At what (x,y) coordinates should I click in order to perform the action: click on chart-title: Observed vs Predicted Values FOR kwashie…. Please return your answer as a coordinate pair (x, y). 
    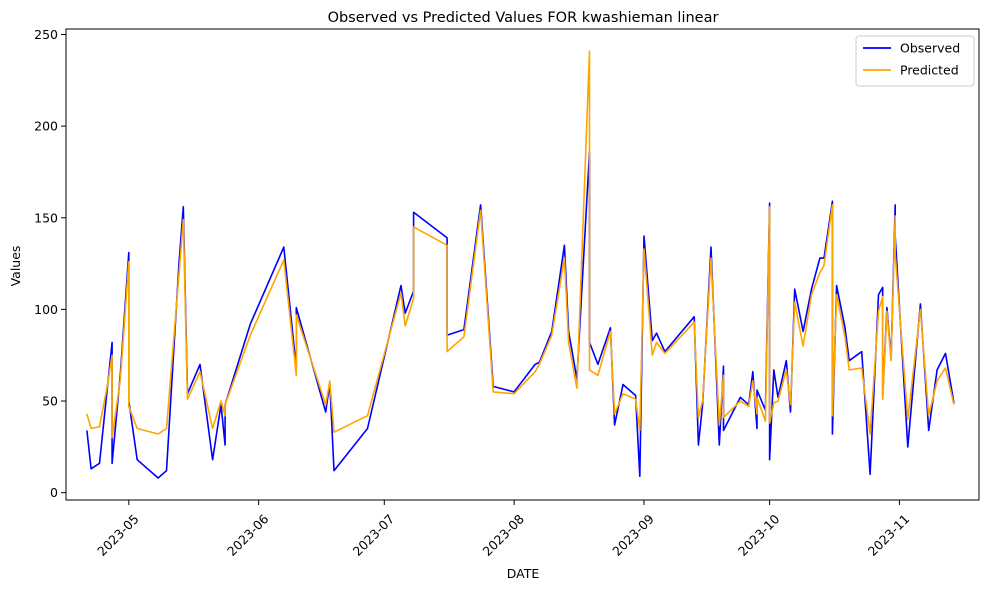
    Looking at the image, I should click on (523, 18).